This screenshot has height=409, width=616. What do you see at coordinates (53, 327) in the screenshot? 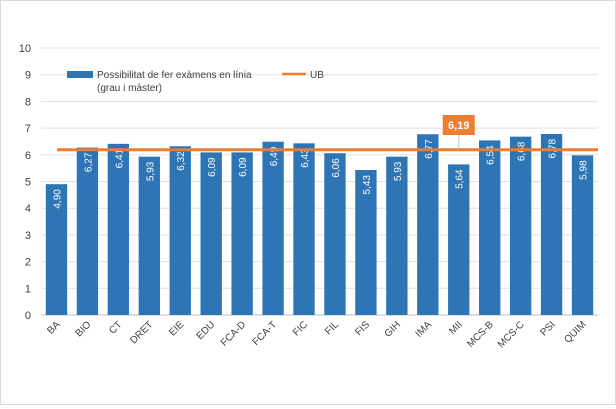
I see `x-tick-label: BA` at bounding box center [53, 327].